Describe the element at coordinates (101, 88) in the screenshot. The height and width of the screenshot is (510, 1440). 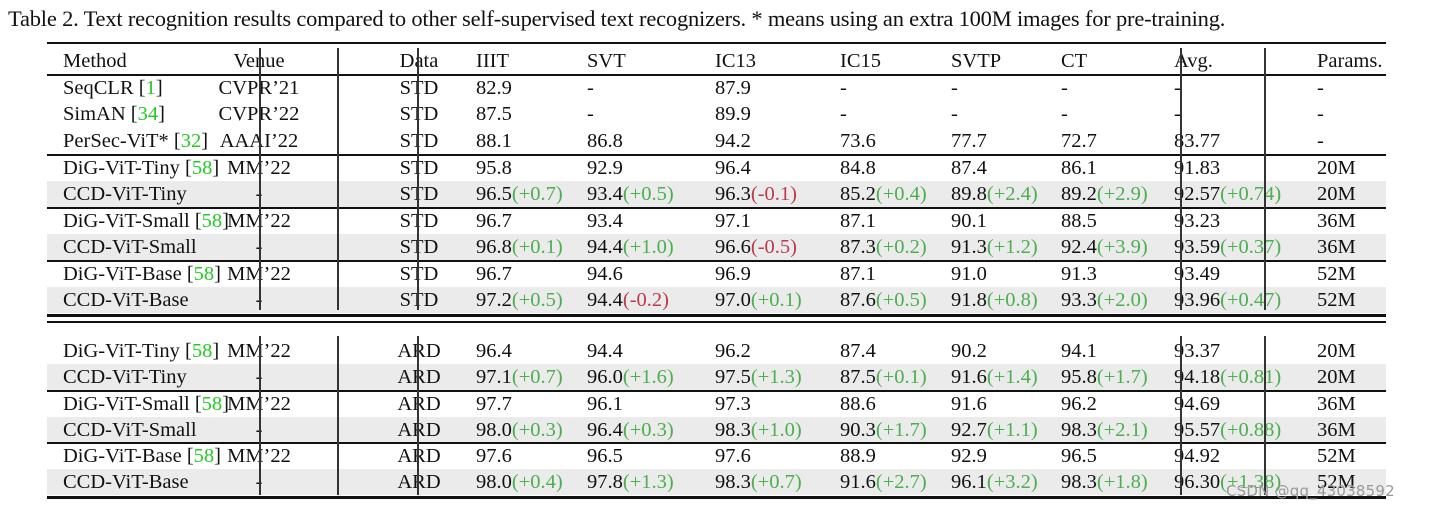
I see `method-name: SeqCLR` at that location.